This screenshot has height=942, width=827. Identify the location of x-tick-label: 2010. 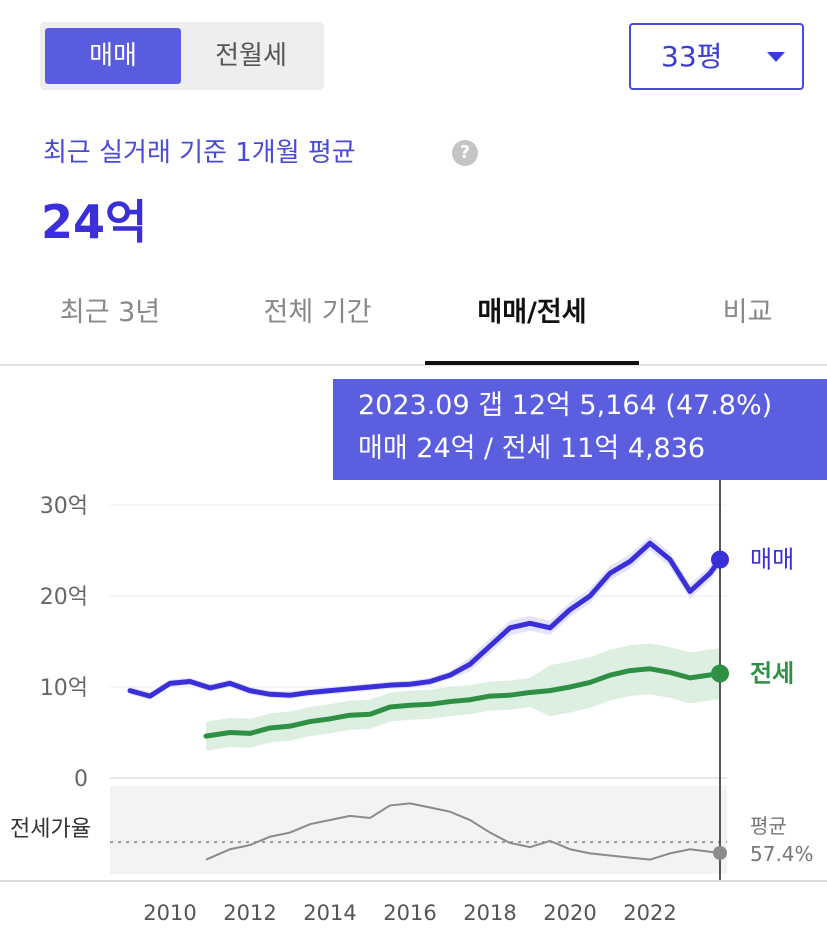
(169, 913).